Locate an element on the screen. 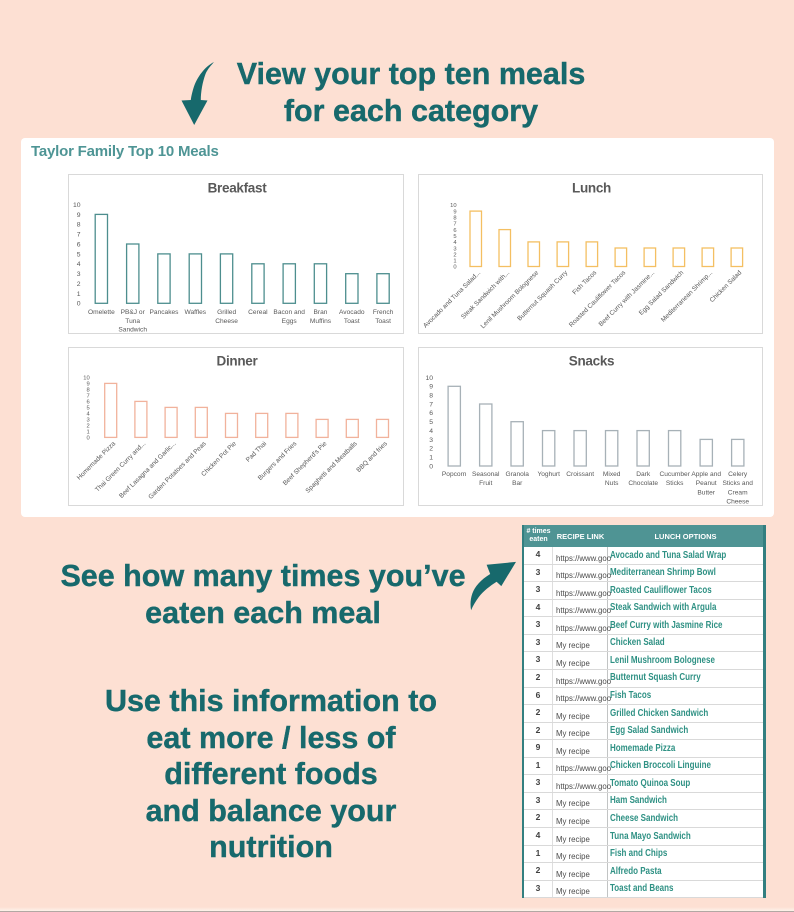  svg-text: BBQ and fries is located at coordinates (372, 457).